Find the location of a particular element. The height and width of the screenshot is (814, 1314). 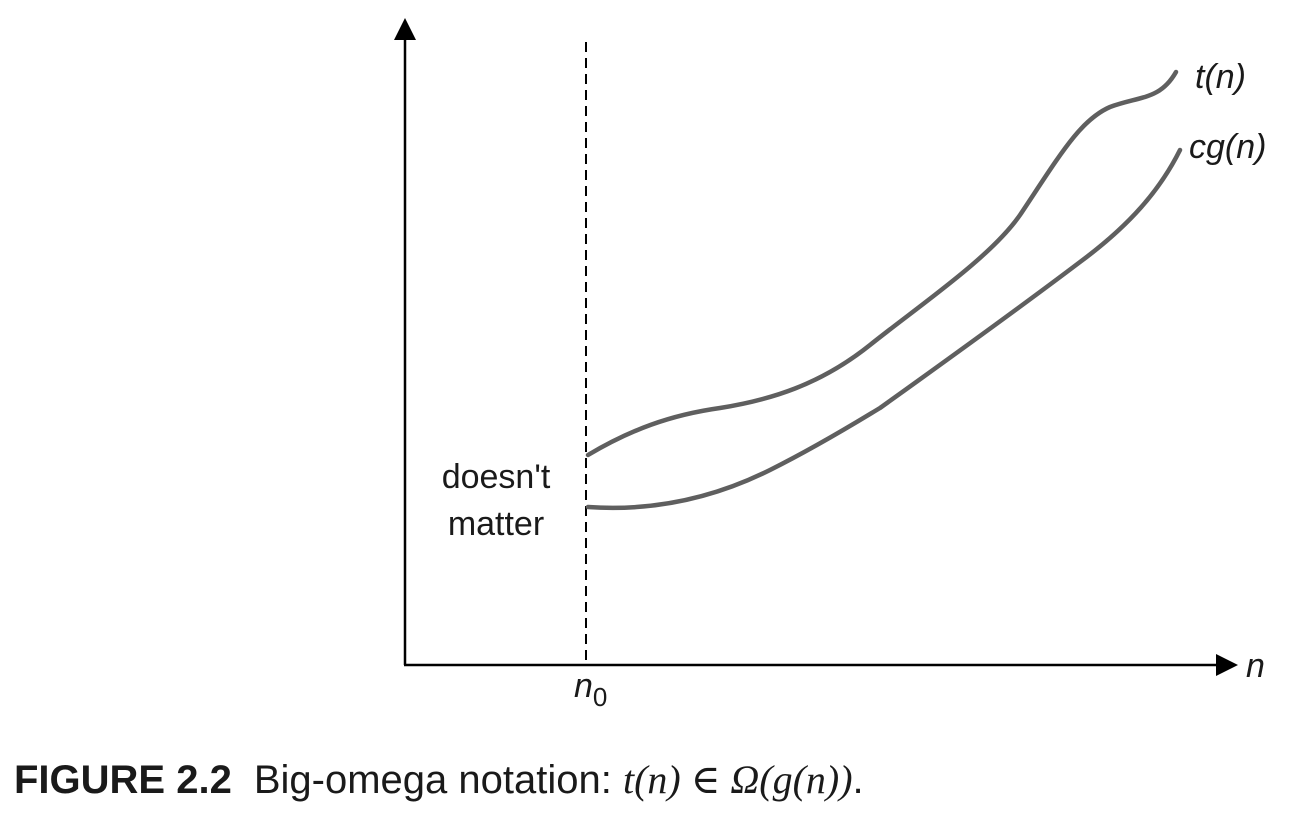

x-axis-arrowhead is located at coordinates (1227, 665).